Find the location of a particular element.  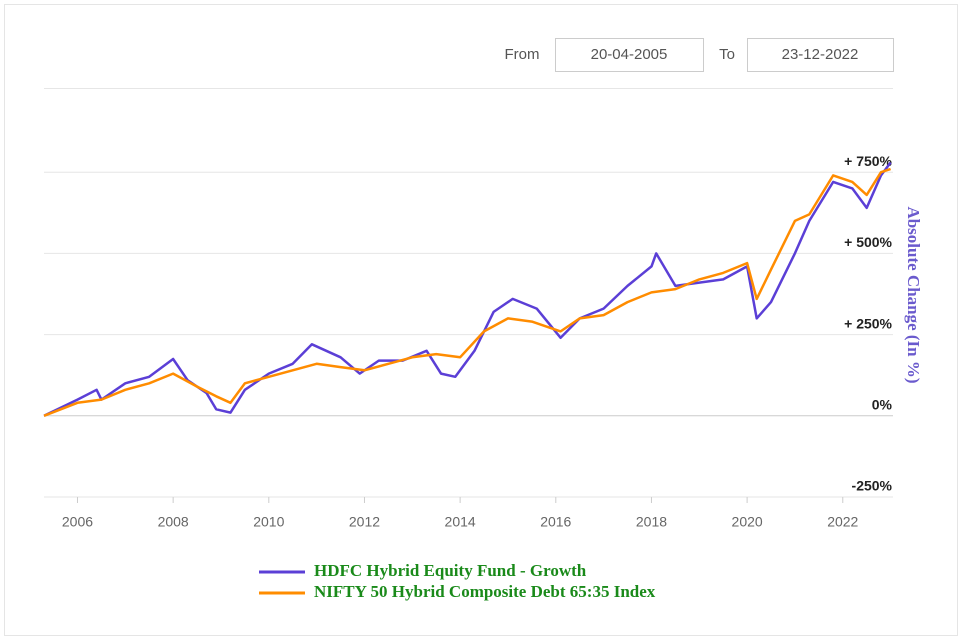

from-input is located at coordinates (629, 55).